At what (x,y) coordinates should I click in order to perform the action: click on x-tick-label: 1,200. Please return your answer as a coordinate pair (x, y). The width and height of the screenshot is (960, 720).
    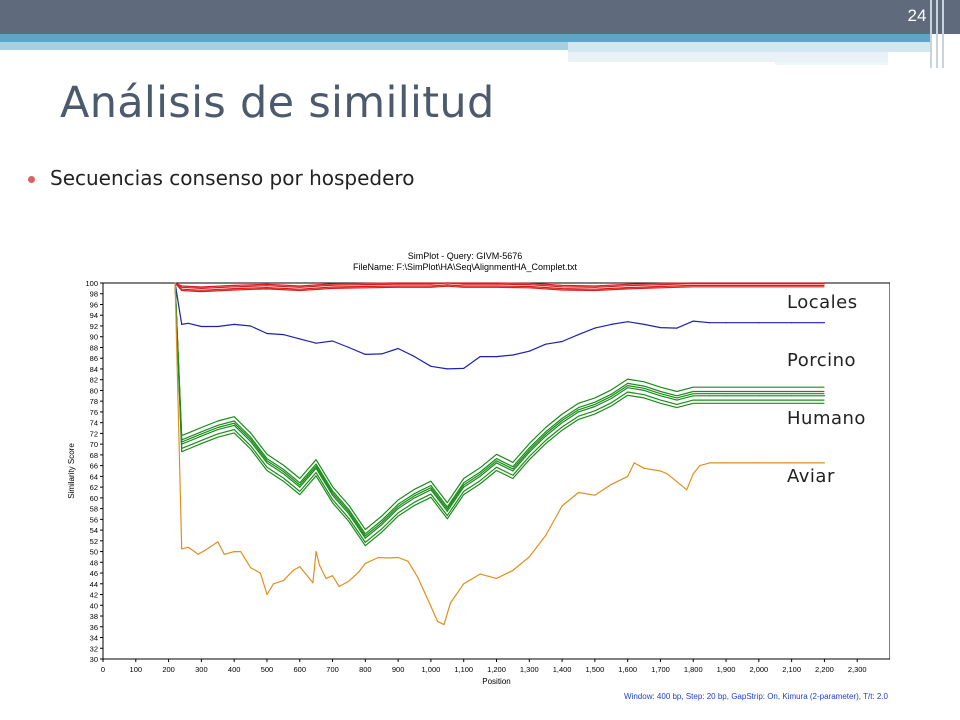
    Looking at the image, I should click on (496, 669).